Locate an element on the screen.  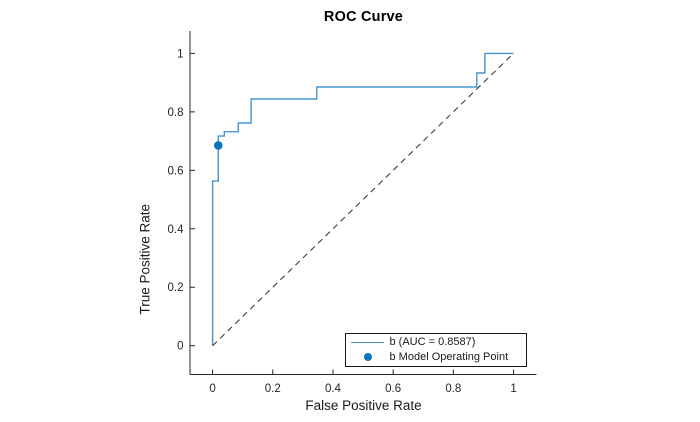
y-tick-label: 1 is located at coordinates (180, 54).